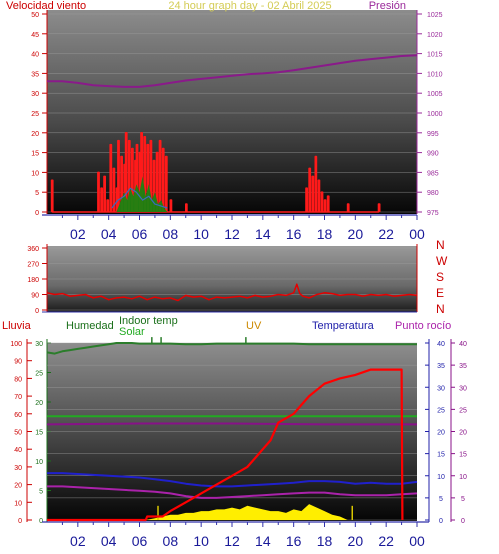 Image resolution: width=499 pixels, height=554 pixels. What do you see at coordinates (463, 388) in the screenshot?
I see `p3-dew-tick: 30` at bounding box center [463, 388].